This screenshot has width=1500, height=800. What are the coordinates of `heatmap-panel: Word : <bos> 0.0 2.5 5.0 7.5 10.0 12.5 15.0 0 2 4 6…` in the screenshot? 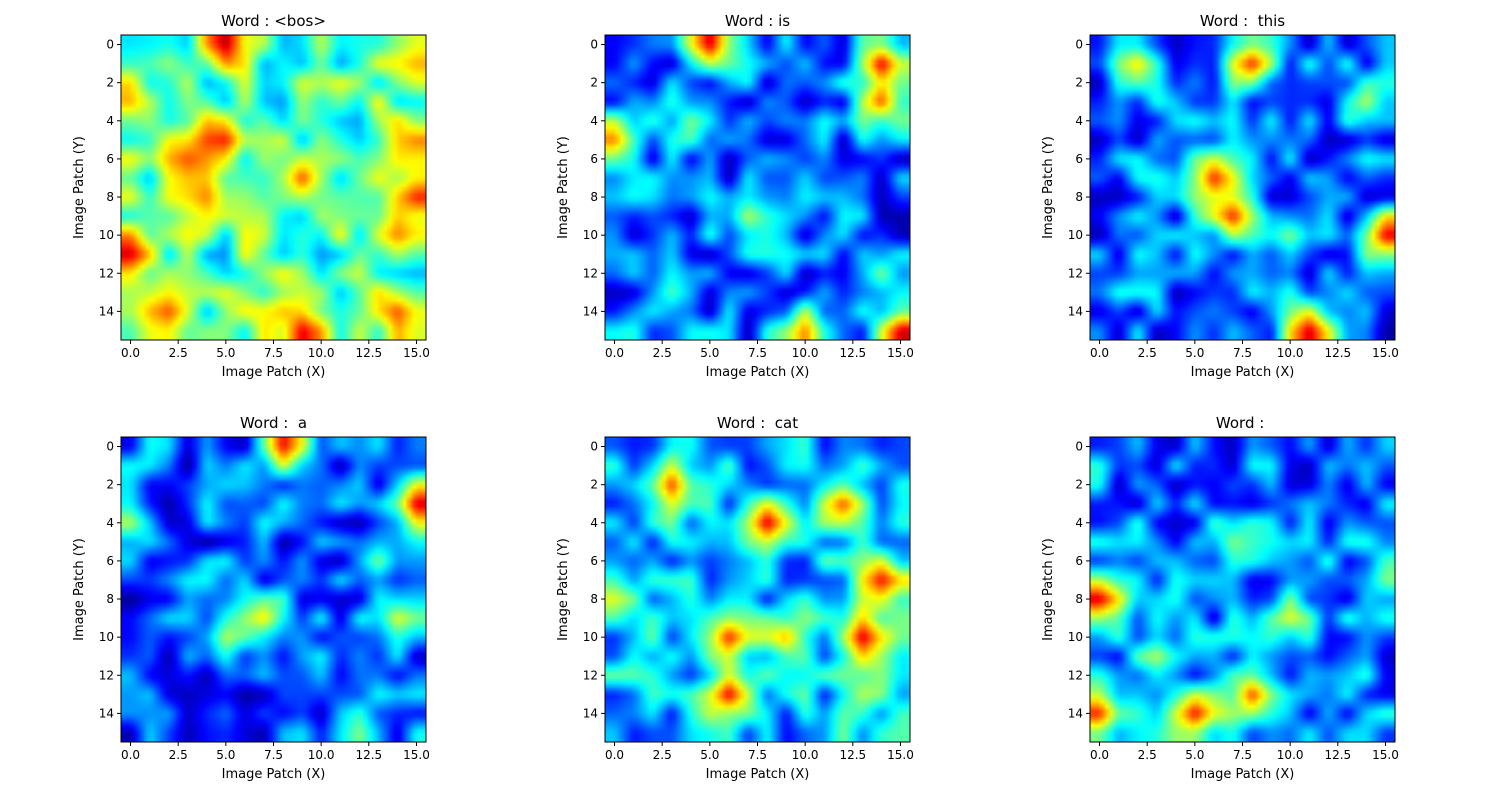 It's located at (251, 196).